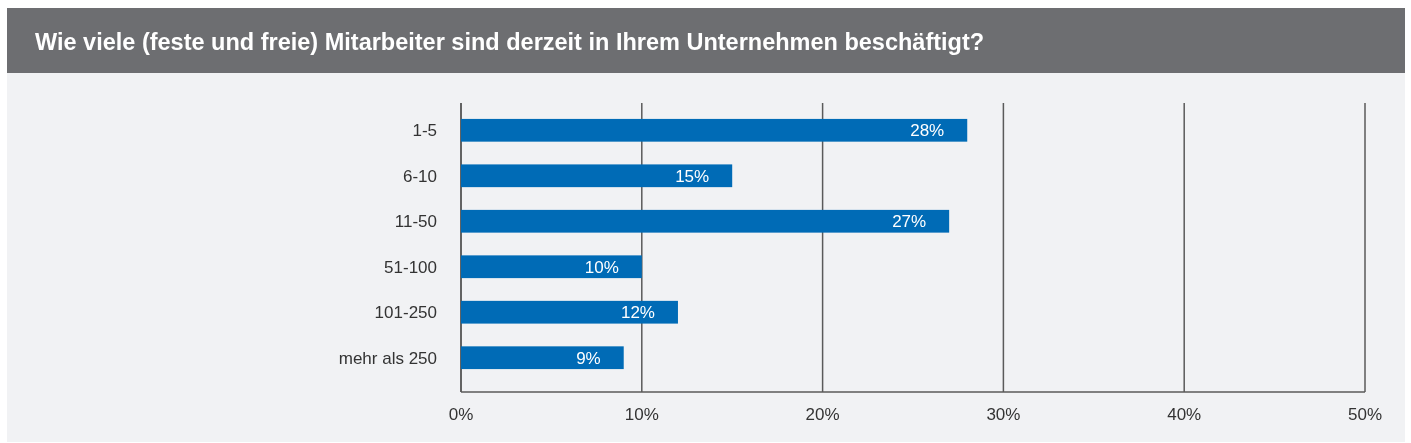 Image resolution: width=1411 pixels, height=443 pixels. I want to click on data-label: 12%, so click(637, 313).